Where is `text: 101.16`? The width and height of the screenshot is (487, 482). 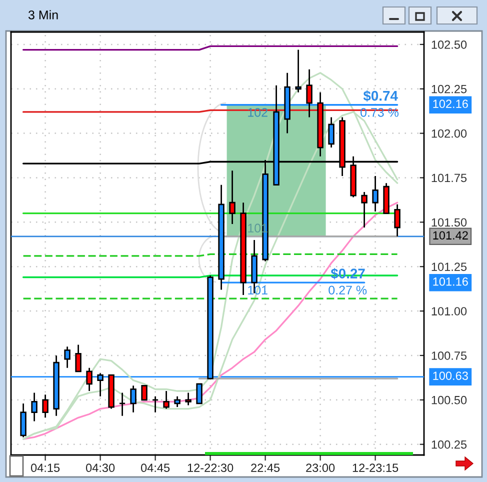 text: 101.16 is located at coordinates (450, 281).